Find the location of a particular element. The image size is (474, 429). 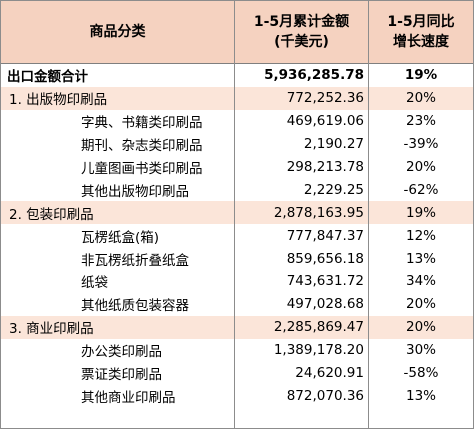

amount-cell: 2,285,869.47 is located at coordinates (318, 327).